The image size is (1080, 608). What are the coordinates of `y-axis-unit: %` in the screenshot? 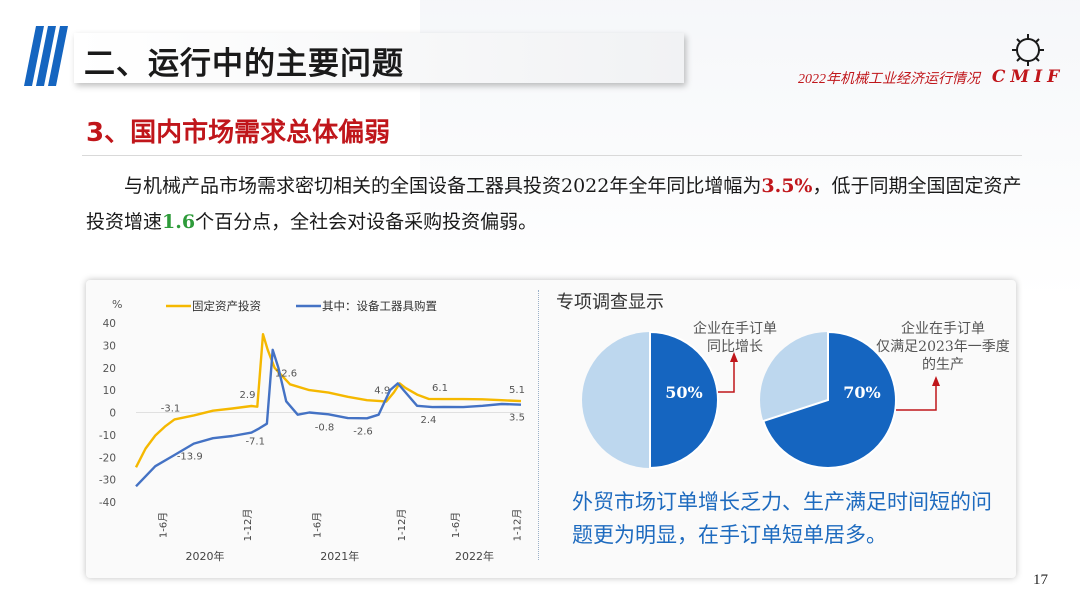 It's located at (117, 304).